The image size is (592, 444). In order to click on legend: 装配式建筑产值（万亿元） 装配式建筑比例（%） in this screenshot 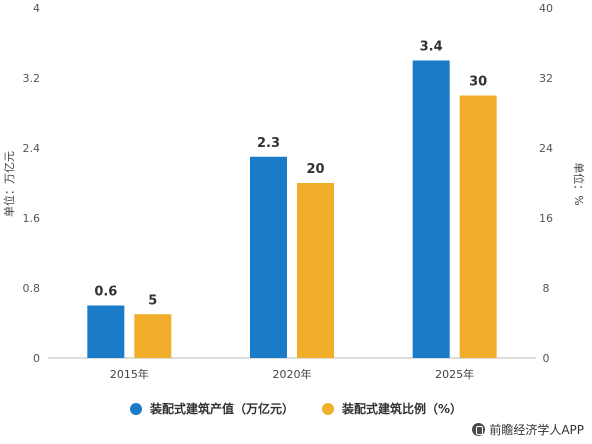, I will do `click(296, 408)`.